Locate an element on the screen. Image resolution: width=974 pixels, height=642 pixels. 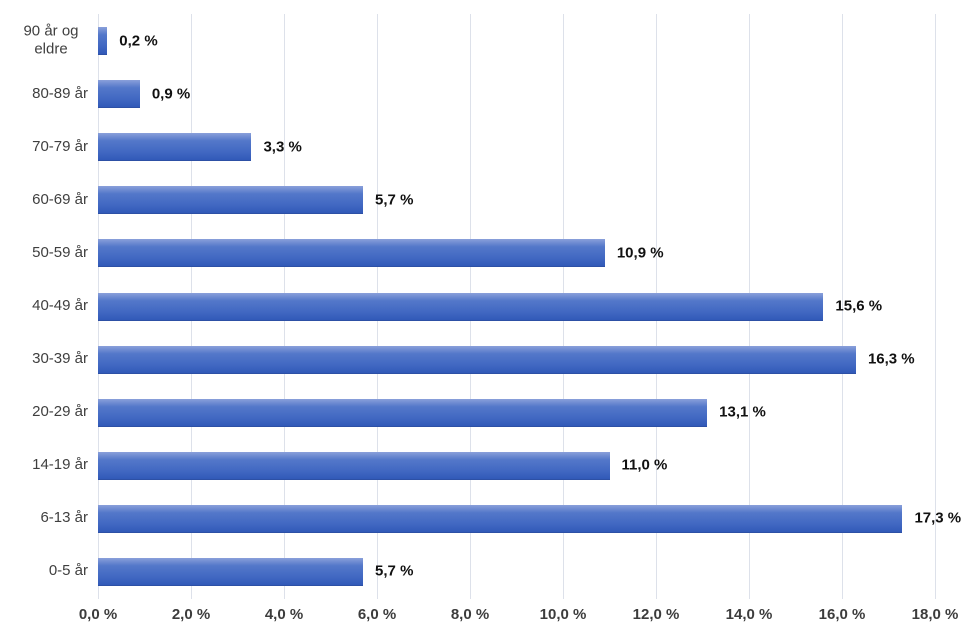
category-label: 6-13 år is located at coordinates (64, 518).